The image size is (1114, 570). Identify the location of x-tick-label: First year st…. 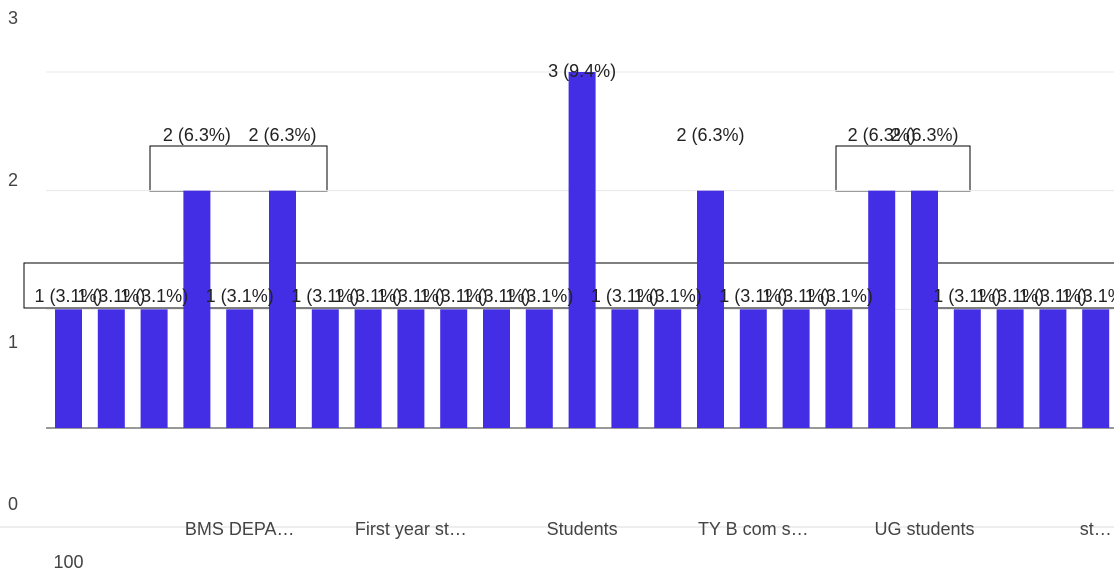
(411, 529).